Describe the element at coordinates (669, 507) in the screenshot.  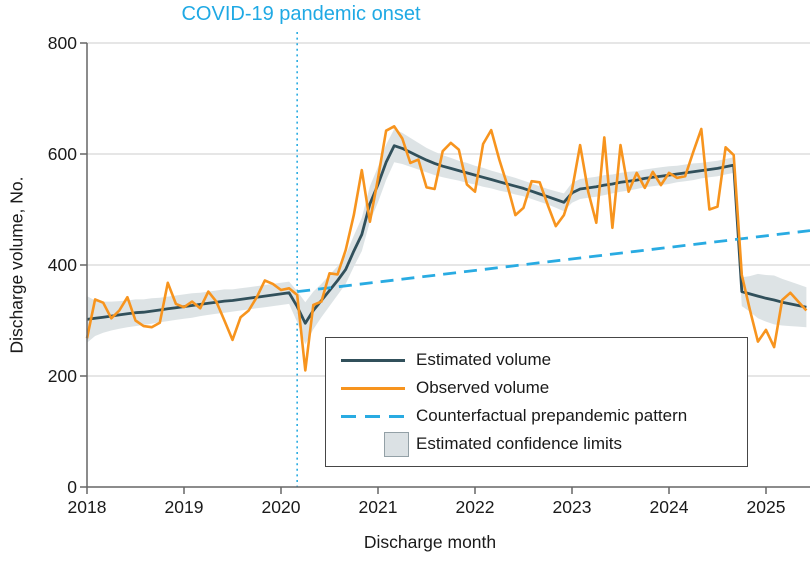
I see `x-tick-label-2024: 2024` at that location.